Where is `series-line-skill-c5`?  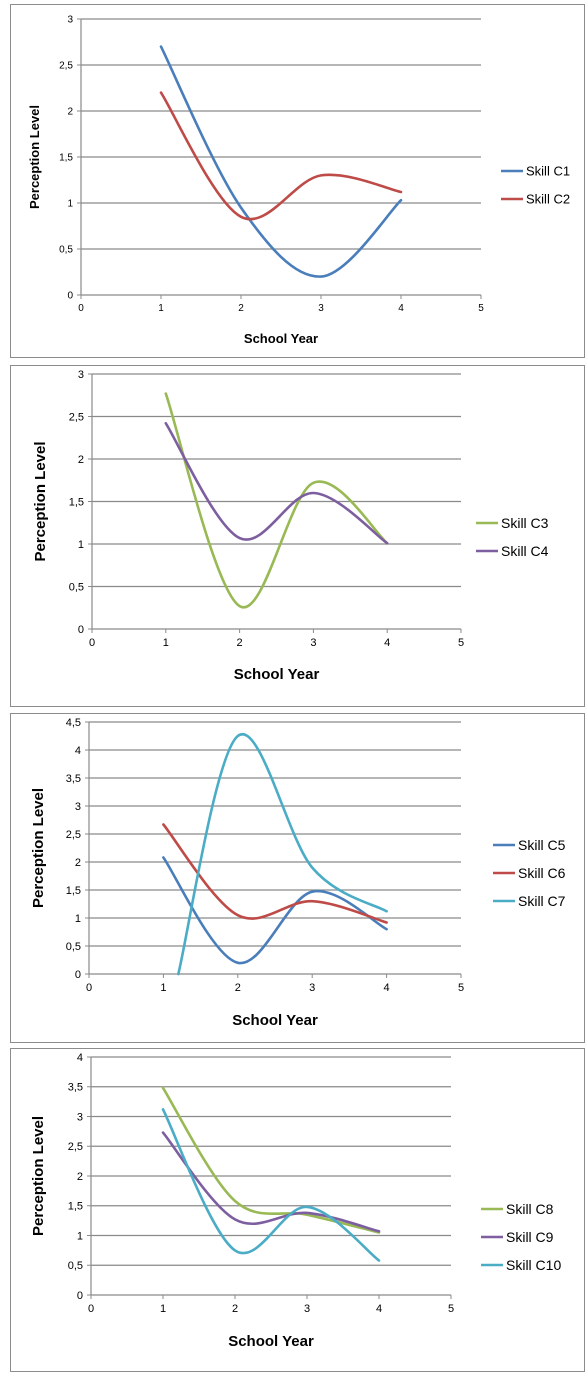
series-line-skill-c5 is located at coordinates (275, 910).